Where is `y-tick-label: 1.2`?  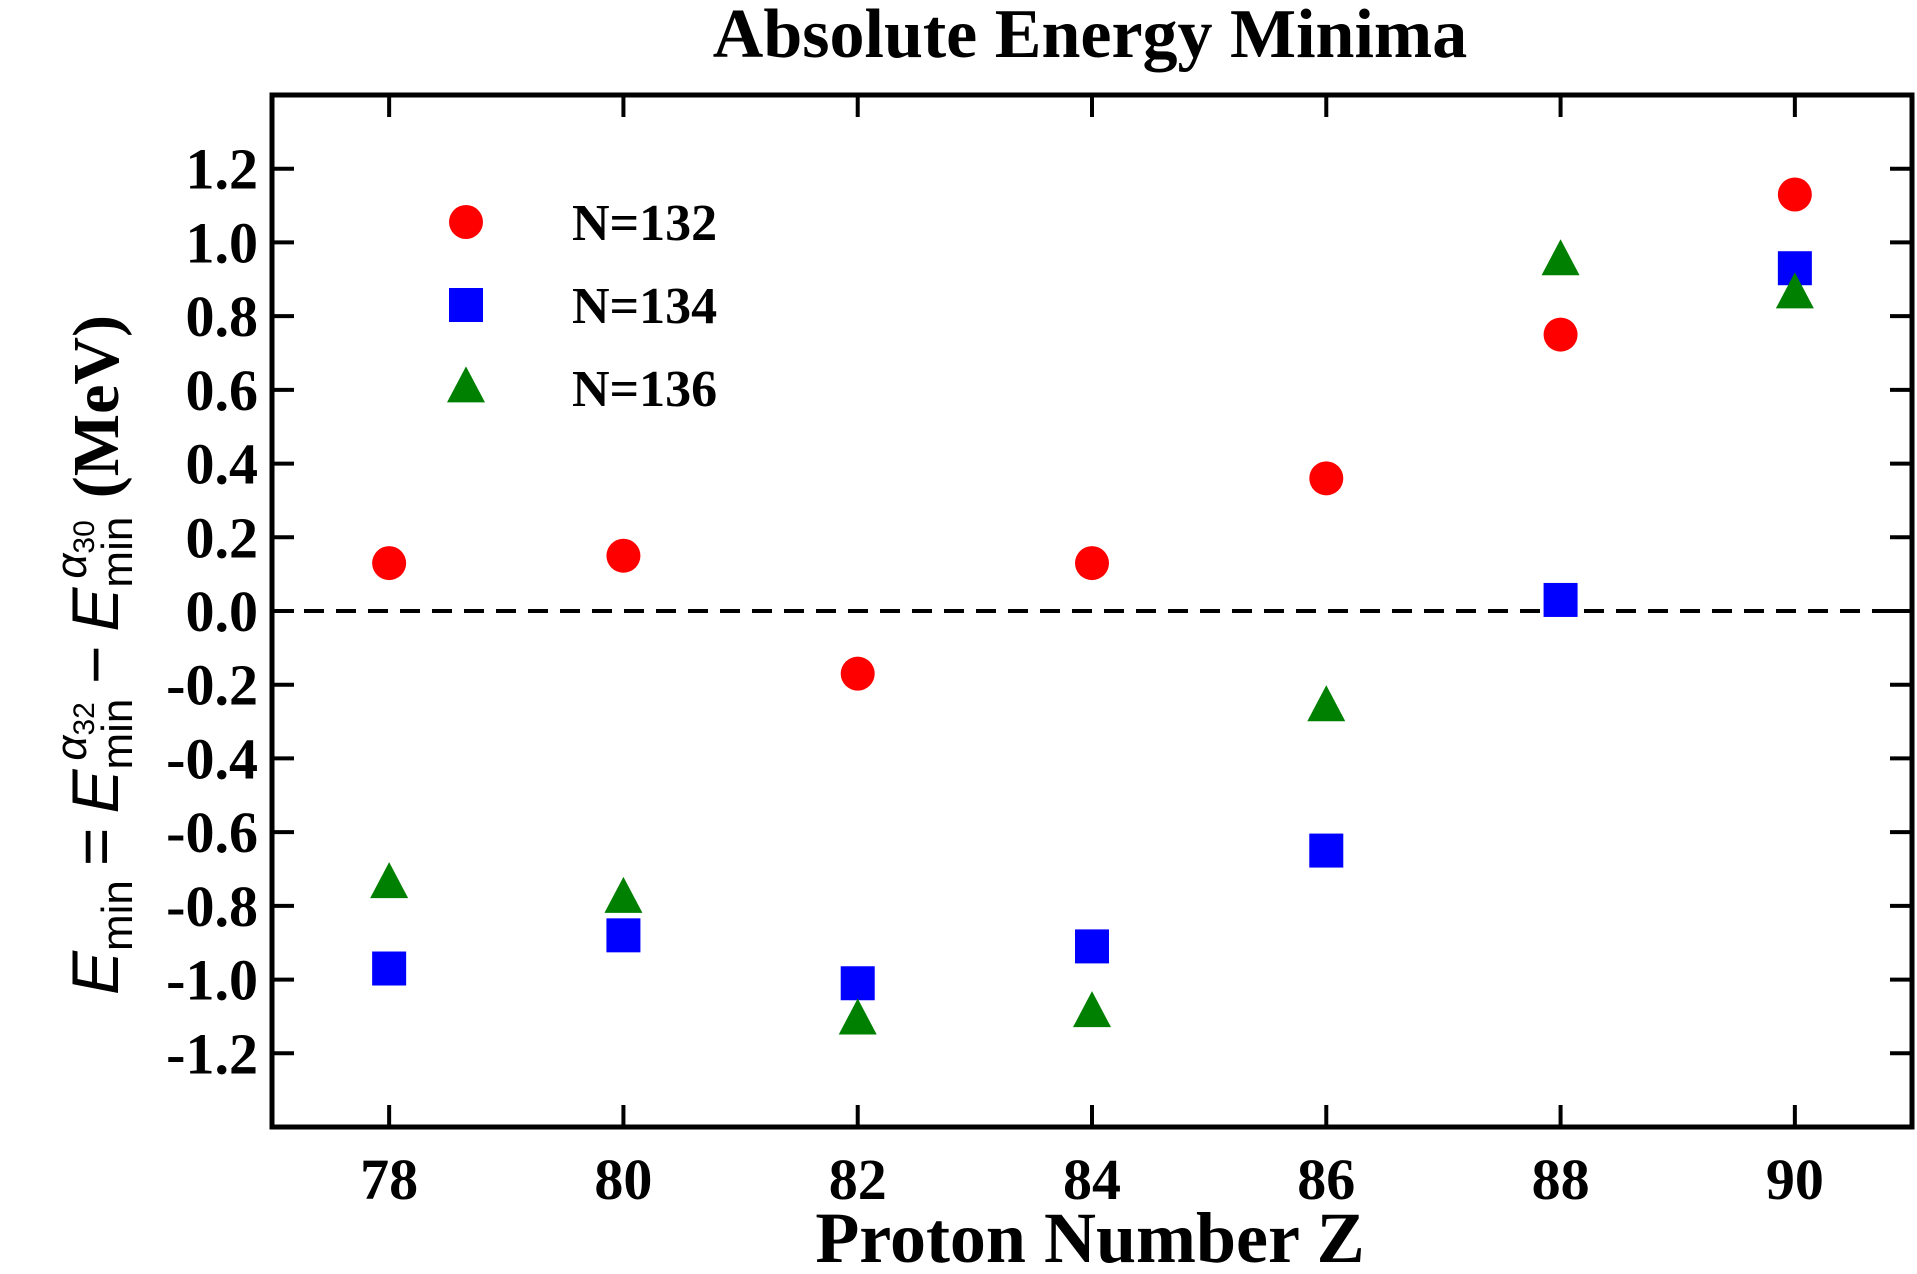 y-tick-label: 1.2 is located at coordinates (222, 169).